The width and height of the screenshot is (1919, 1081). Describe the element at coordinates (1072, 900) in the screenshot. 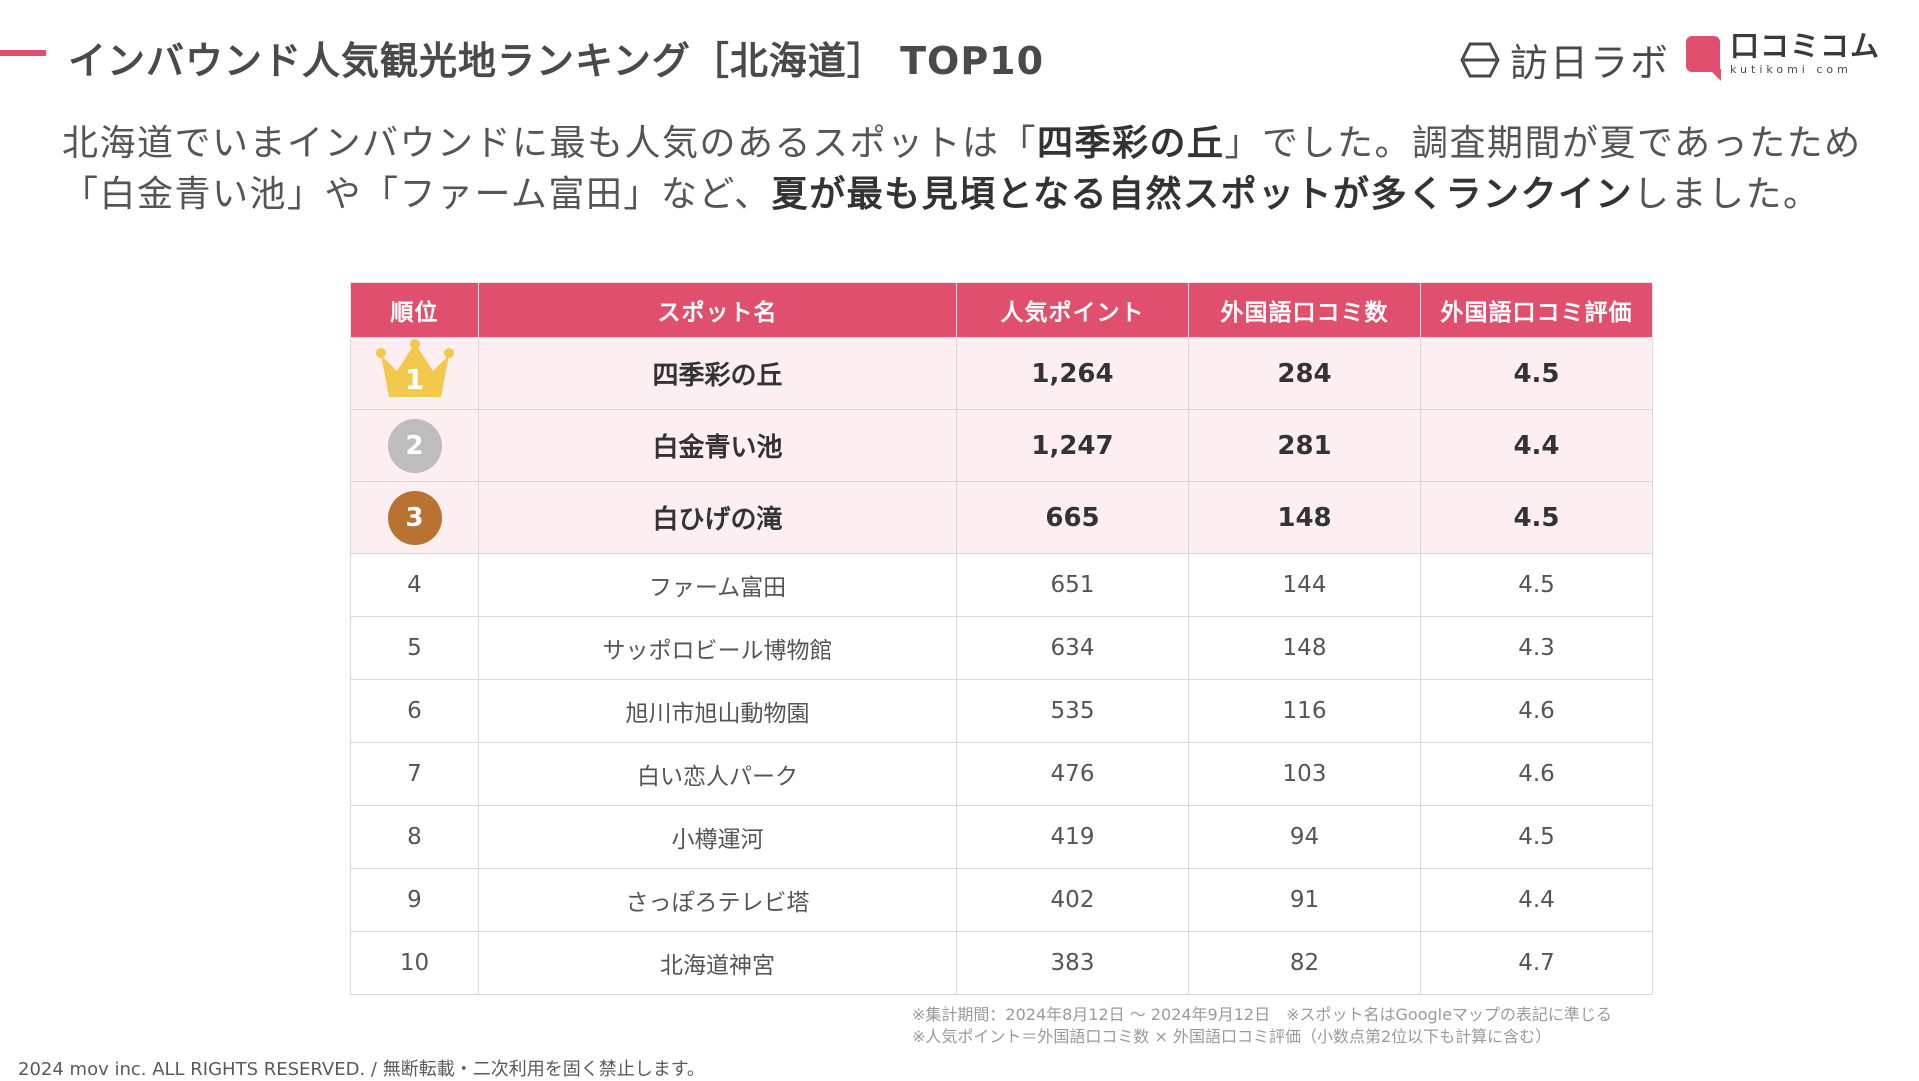

I see `points-cell: 402` at that location.